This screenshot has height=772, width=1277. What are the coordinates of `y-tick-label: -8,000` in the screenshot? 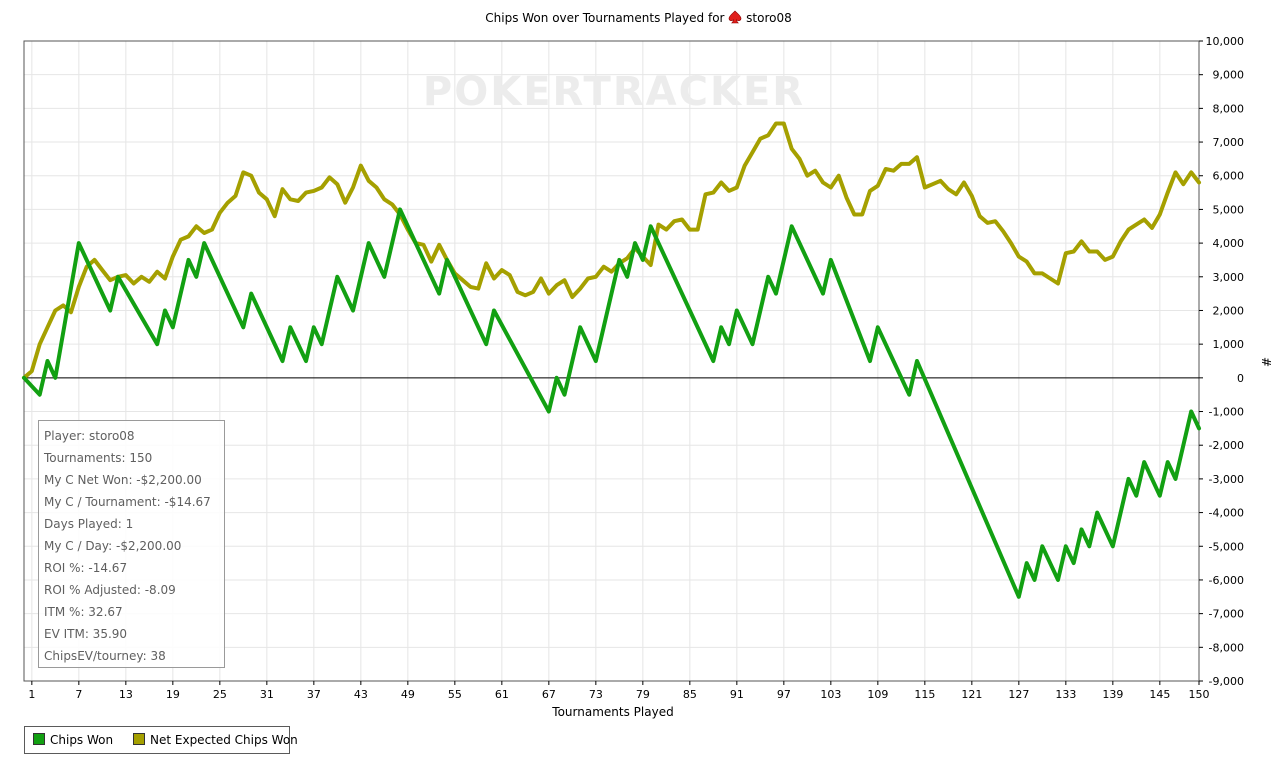 It's located at (1226, 647).